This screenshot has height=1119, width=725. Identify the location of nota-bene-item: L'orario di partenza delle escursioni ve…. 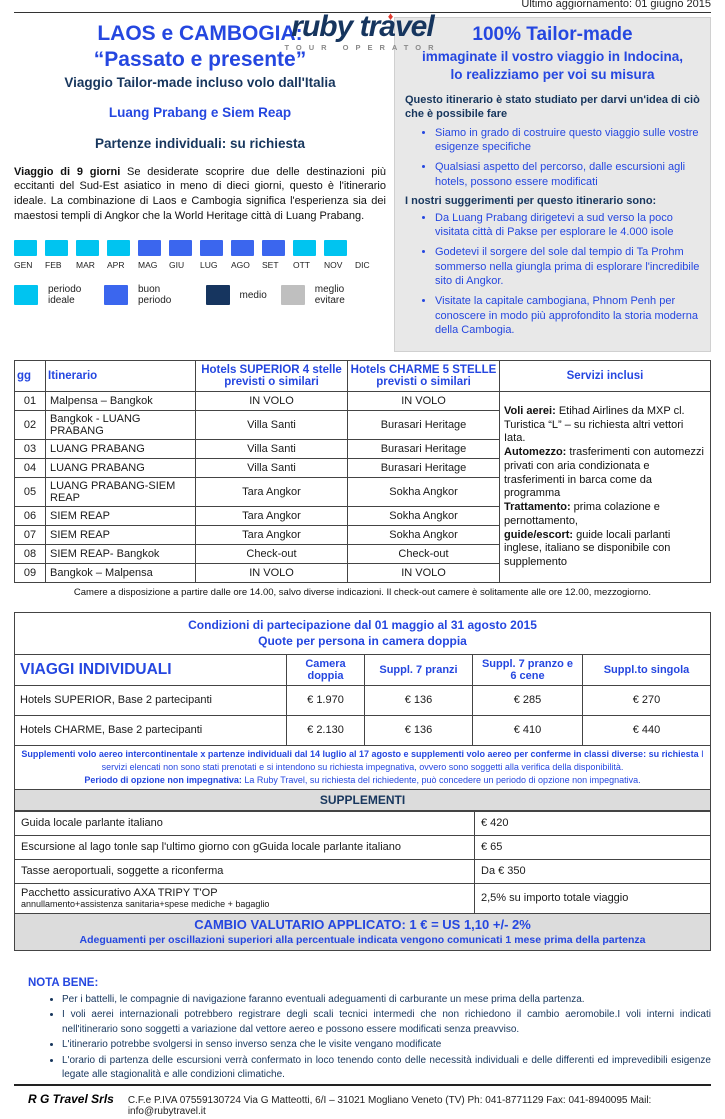
(386, 1068).